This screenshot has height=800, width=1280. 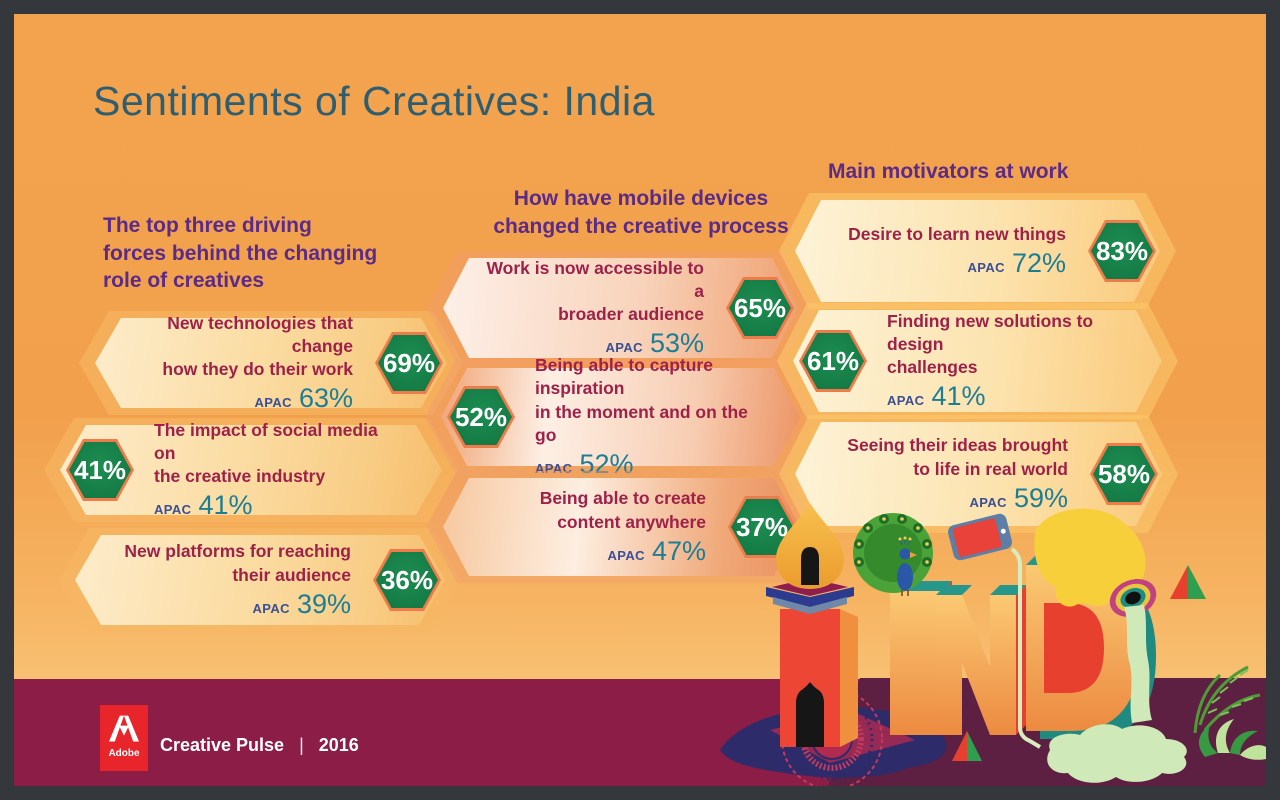 I want to click on percent-value: 58%, so click(x=1124, y=473).